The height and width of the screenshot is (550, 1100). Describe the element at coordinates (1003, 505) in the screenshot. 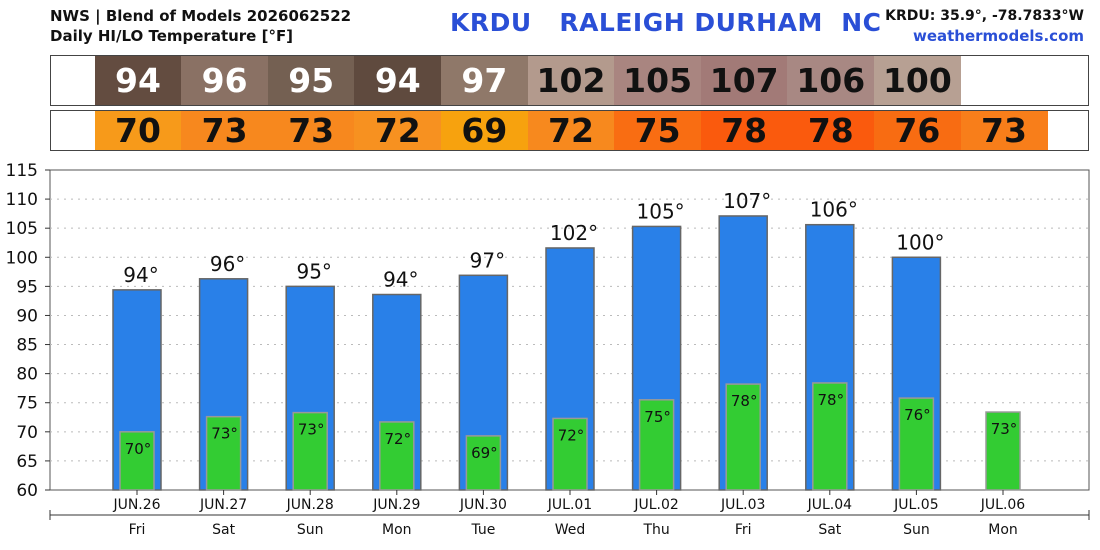

I see `date-label: JUL.06` at that location.